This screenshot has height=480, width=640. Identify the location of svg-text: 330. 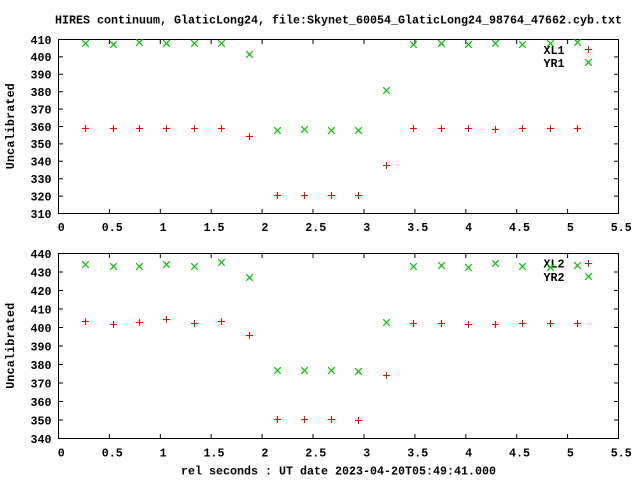
(41, 180).